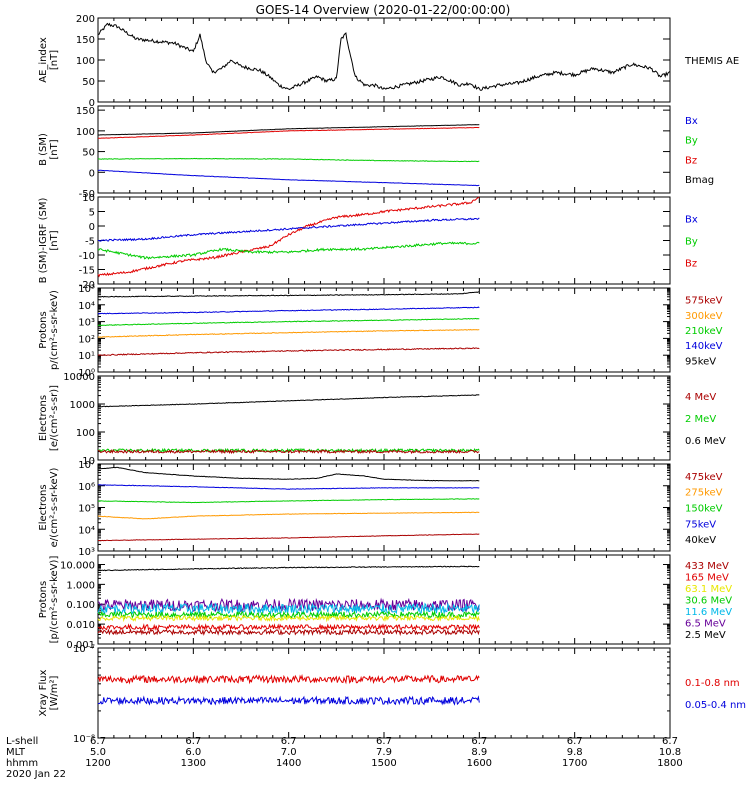 This screenshot has width=750, height=800. I want to click on series-line-2-mev, so click(288, 450).